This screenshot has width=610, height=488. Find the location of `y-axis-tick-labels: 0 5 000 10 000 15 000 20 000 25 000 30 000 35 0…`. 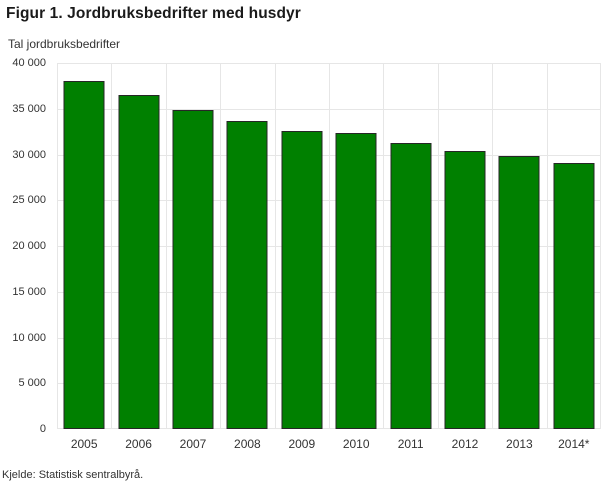

y-axis-tick-labels: 0 5 000 10 000 15 000 20 000 25 000 30 000 35 0… is located at coordinates (23, 246).